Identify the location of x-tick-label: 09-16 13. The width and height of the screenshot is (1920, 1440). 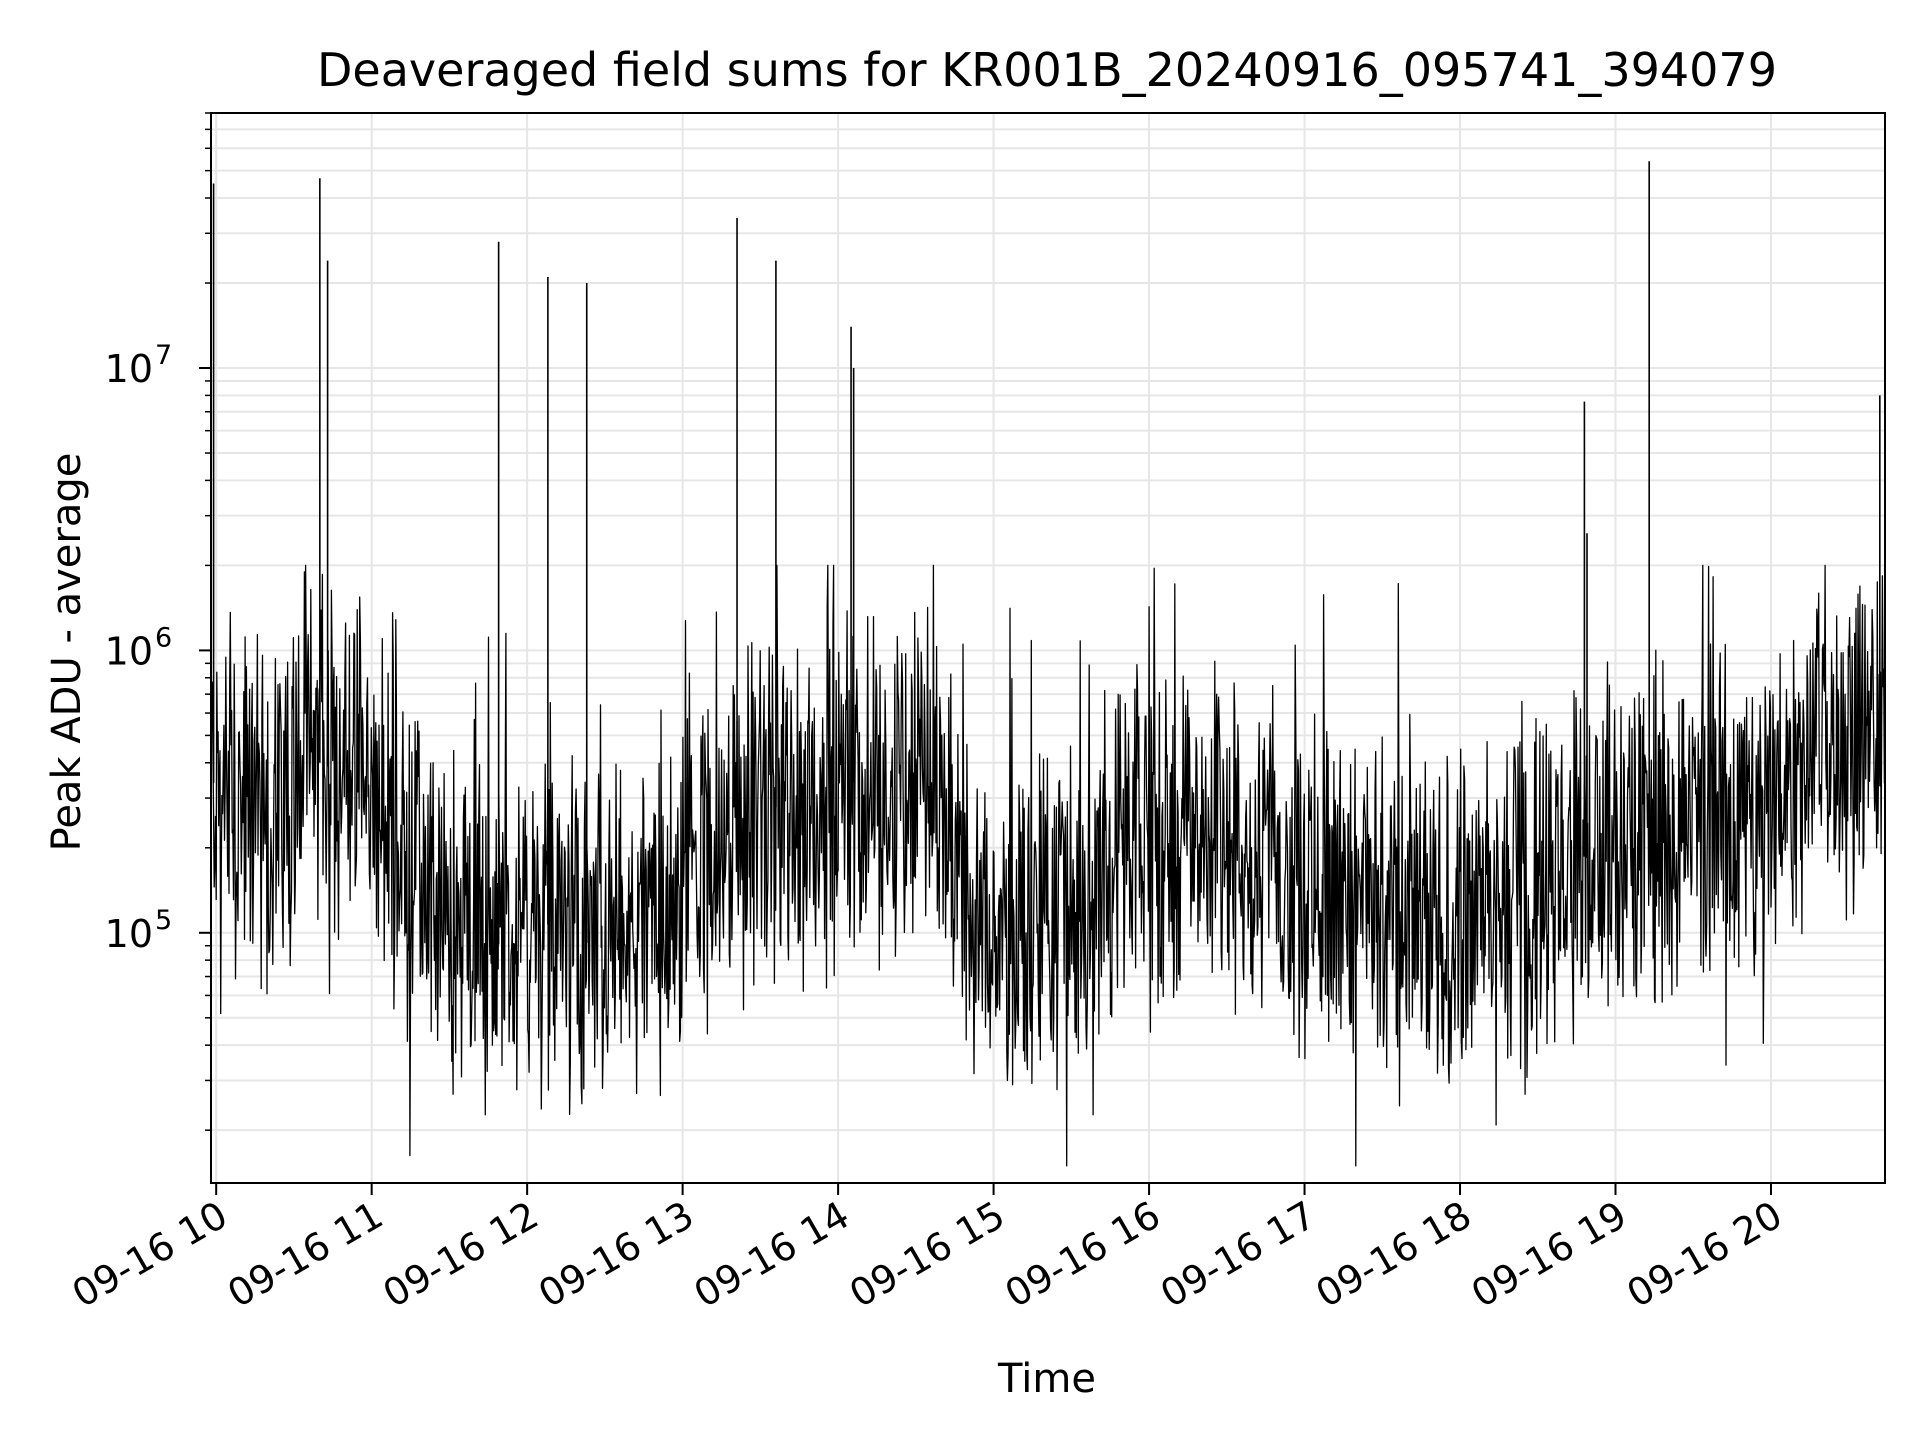
(616, 1255).